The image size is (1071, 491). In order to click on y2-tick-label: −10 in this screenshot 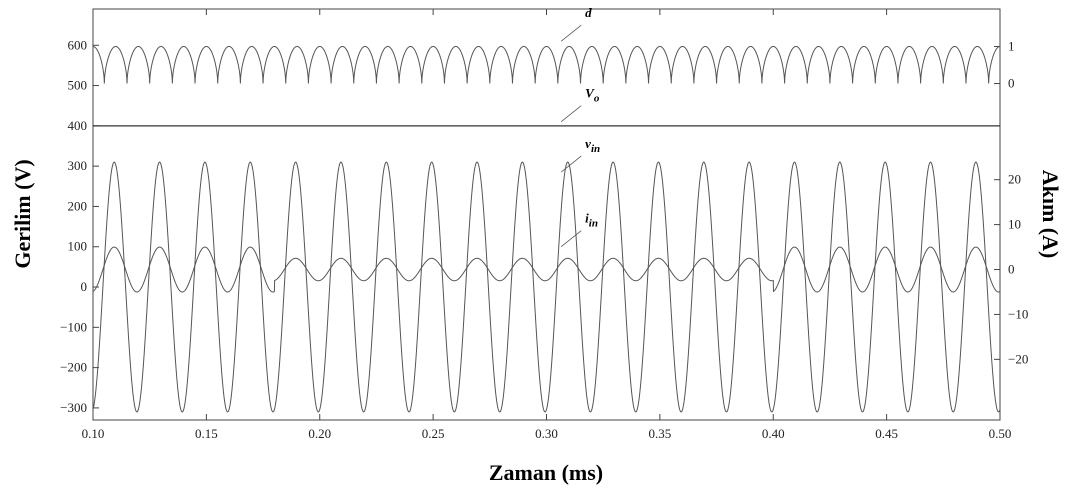, I will do `click(1018, 313)`.